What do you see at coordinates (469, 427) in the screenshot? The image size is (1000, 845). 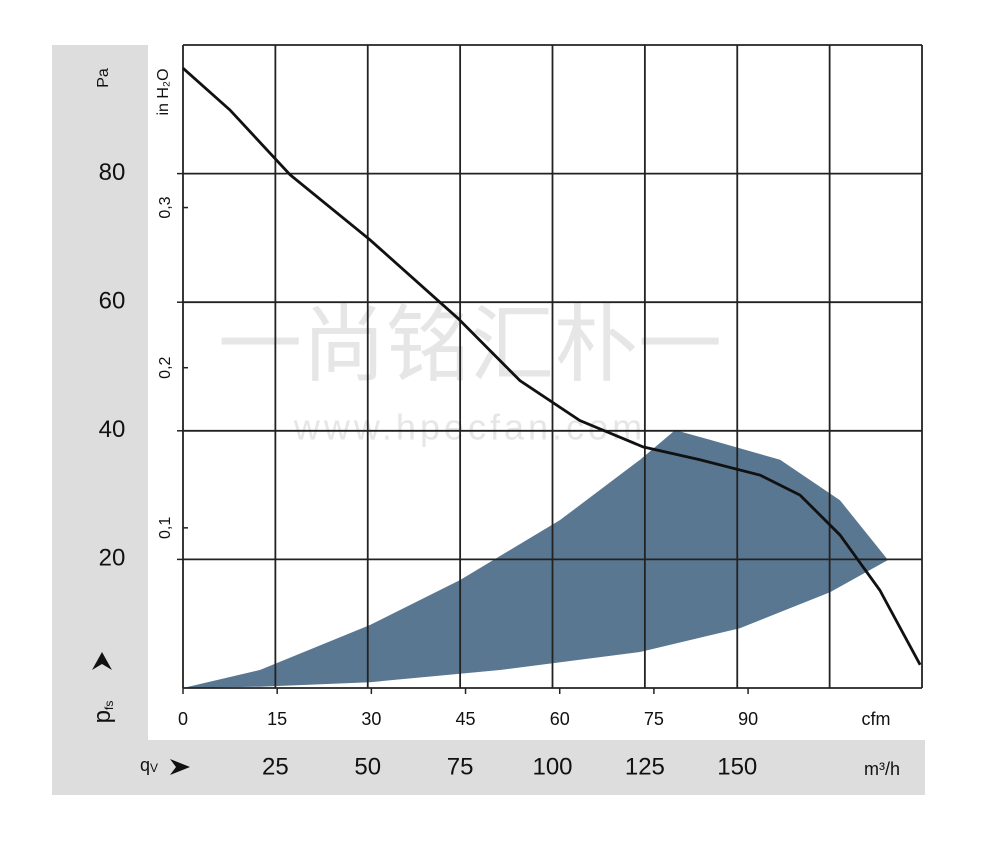 I see `watermark-url: www.hpecfan.com` at bounding box center [469, 427].